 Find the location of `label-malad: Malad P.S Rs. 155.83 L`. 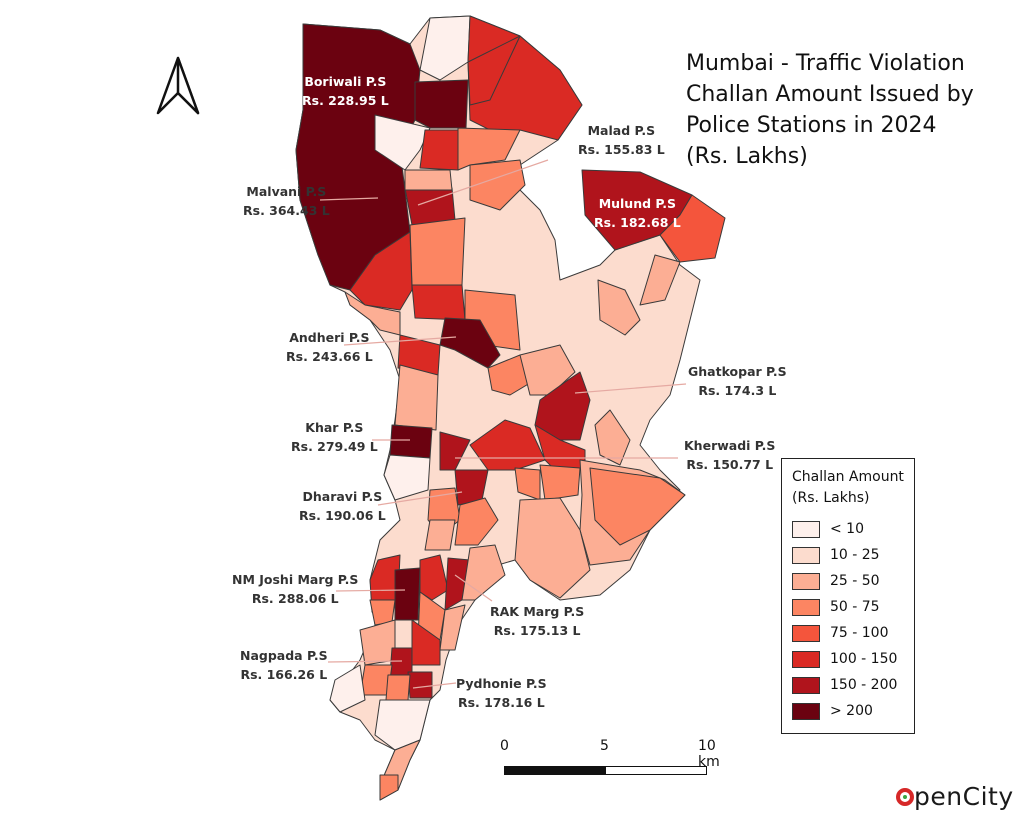

label-malad: Malad P.S Rs. 155.83 L is located at coordinates (621, 140).